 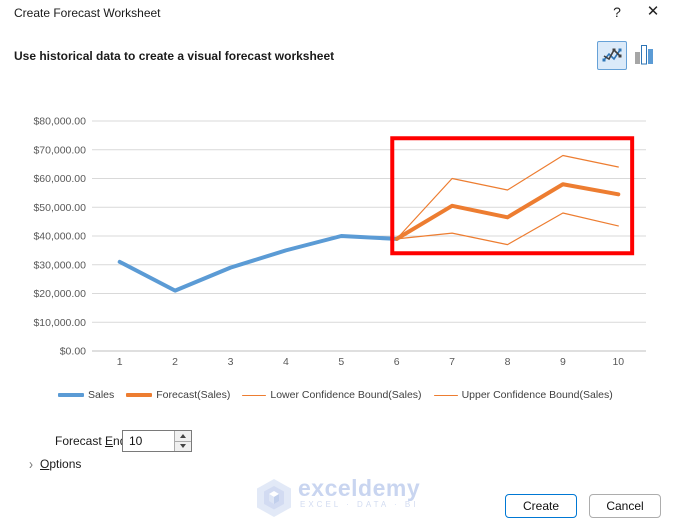 What do you see at coordinates (175, 362) in the screenshot?
I see `svg-text: 2` at bounding box center [175, 362].